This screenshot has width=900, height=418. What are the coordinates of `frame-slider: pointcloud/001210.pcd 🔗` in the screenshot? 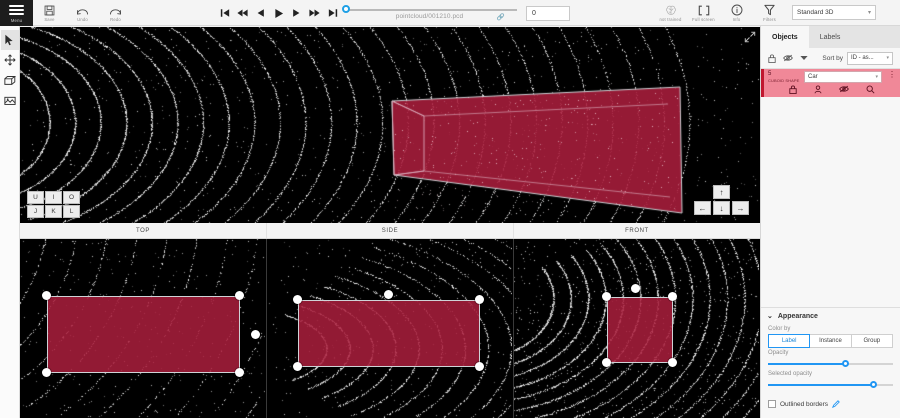 It's located at (429, 13).